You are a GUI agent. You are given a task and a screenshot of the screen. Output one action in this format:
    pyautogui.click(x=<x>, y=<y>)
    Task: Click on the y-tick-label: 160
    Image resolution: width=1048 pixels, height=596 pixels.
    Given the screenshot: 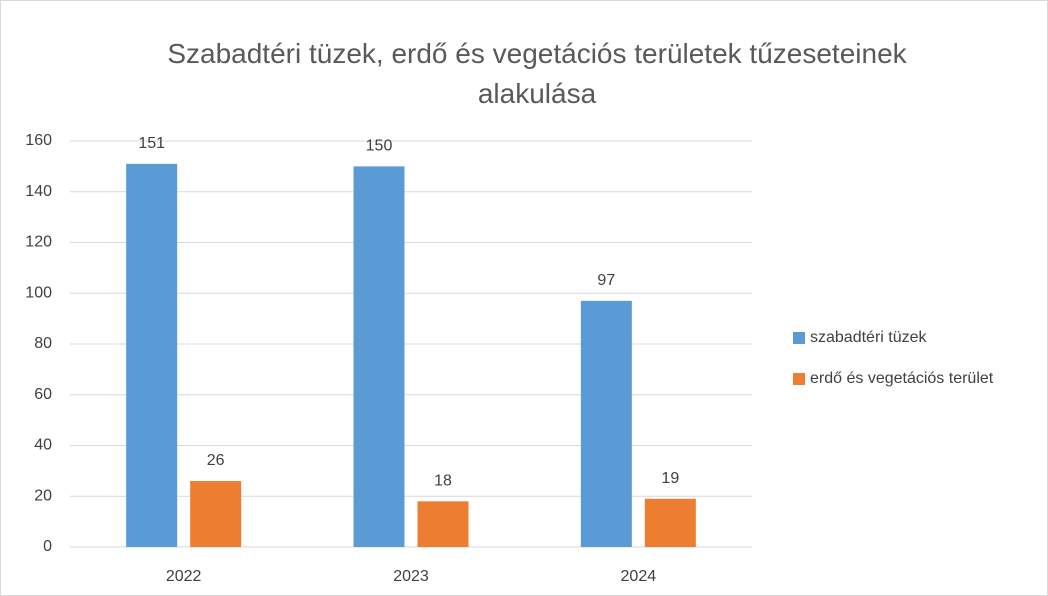 What is the action you would take?
    pyautogui.click(x=38, y=140)
    